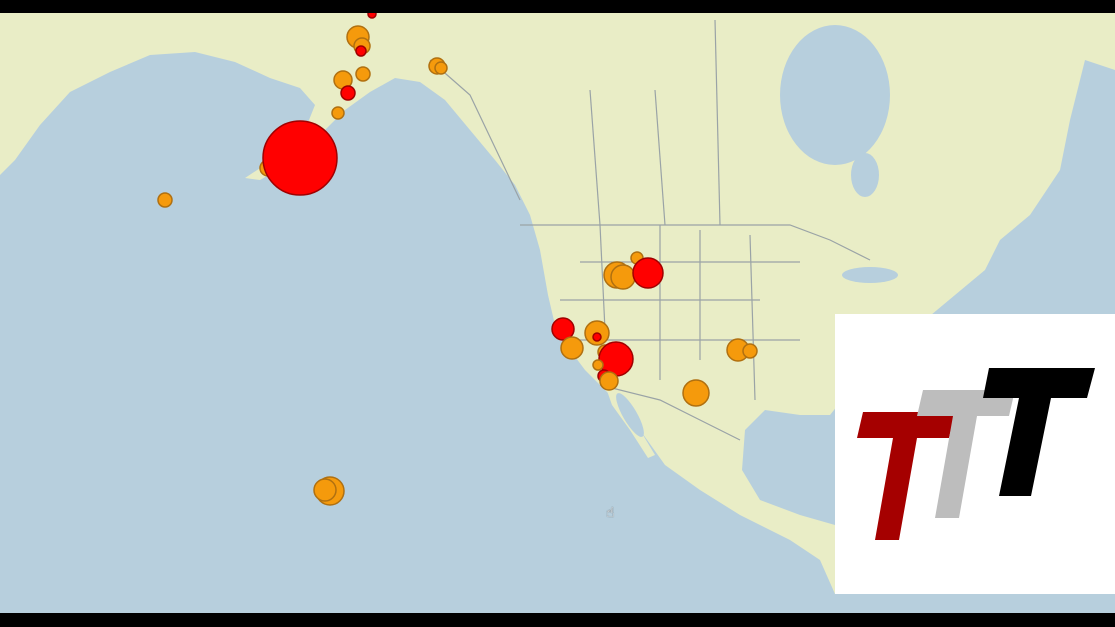  I want to click on logo-t-gray, so click(966, 454).